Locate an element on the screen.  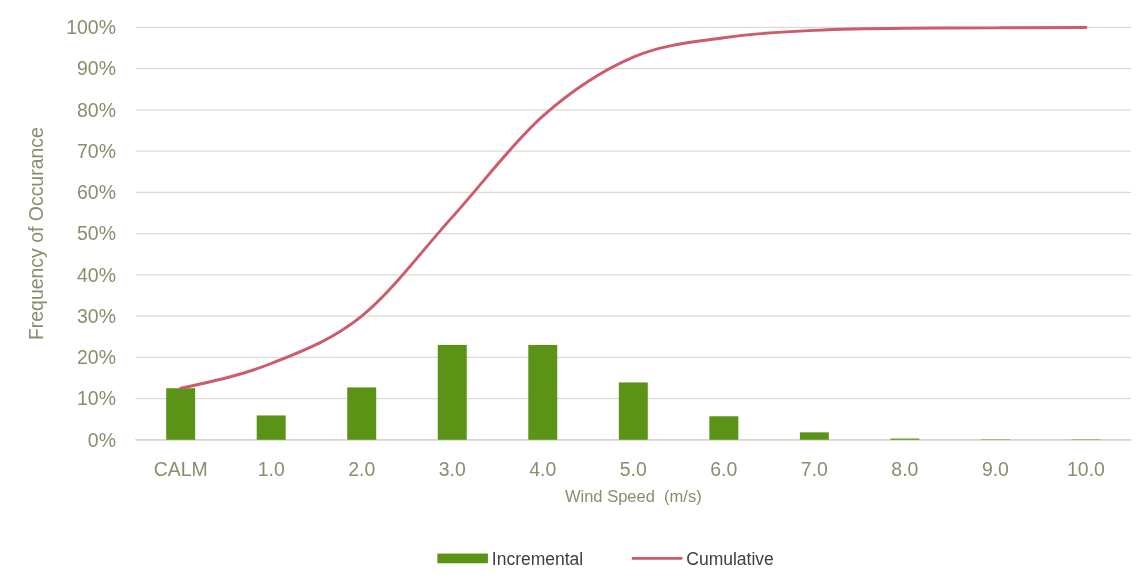
legend-label: Incremental is located at coordinates (537, 558).